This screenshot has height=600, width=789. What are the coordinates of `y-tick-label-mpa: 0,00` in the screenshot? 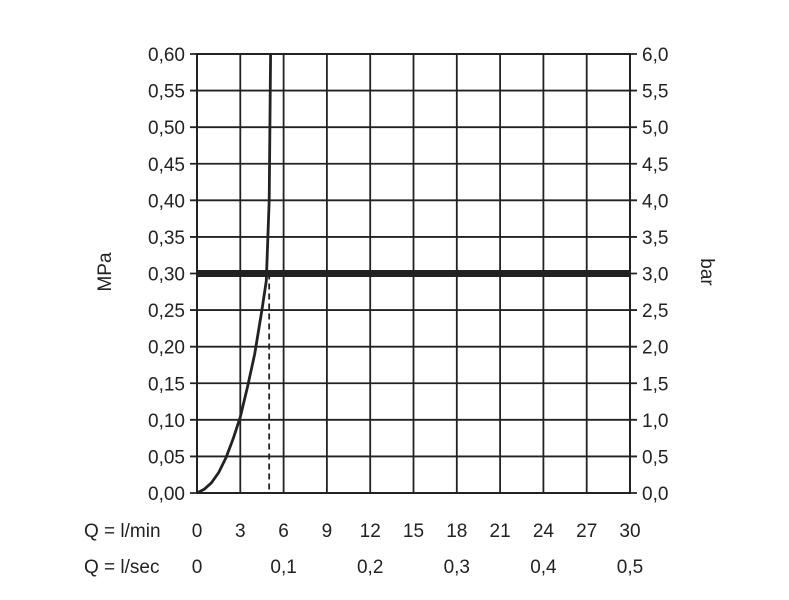 It's located at (166, 494).